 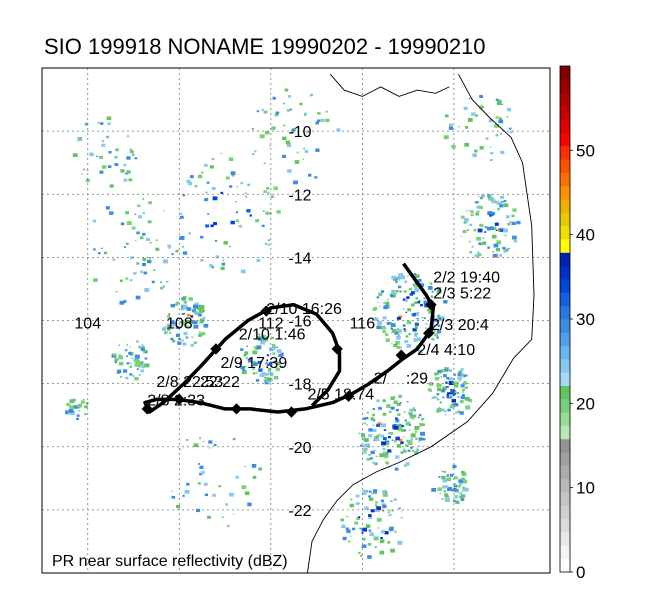 What do you see at coordinates (299, 258) in the screenshot?
I see `latitude-label: -14` at bounding box center [299, 258].